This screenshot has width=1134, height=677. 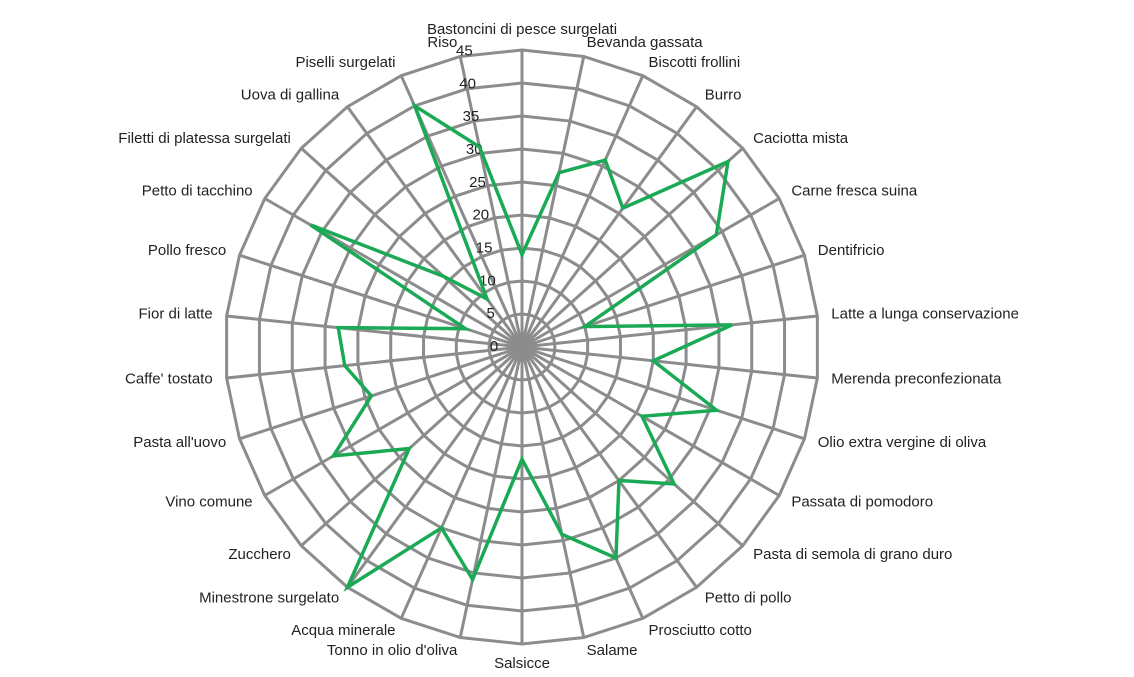 I want to click on category-label: Minestrone surgelato, so click(x=269, y=598).